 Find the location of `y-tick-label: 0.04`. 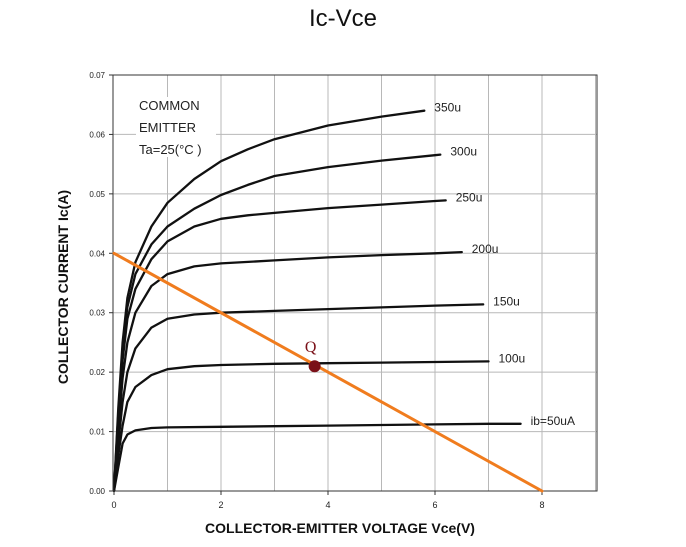

y-tick-label: 0.04 is located at coordinates (97, 253).